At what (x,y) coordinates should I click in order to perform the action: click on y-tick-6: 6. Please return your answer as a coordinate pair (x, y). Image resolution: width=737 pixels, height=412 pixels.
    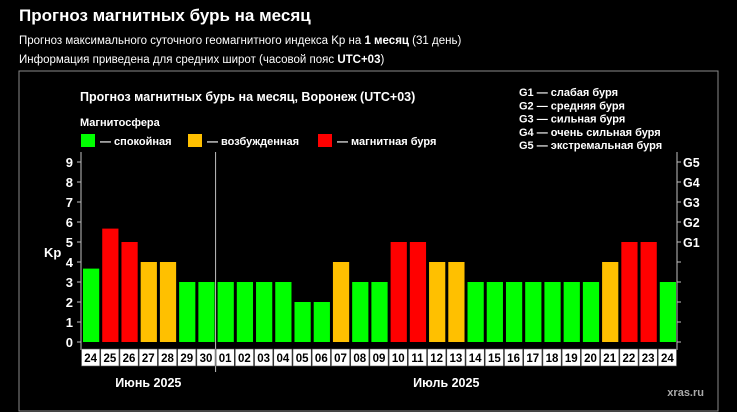
    Looking at the image, I should click on (69, 222).